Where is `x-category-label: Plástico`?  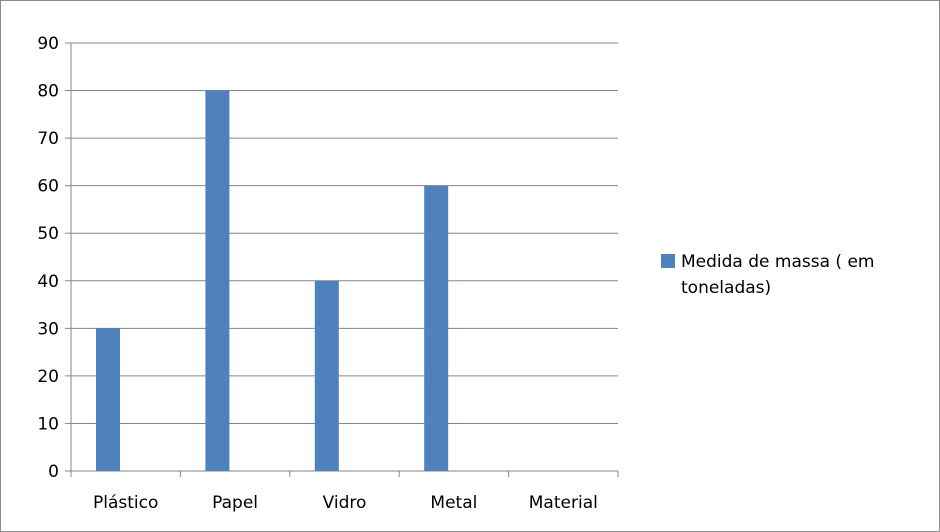
x-category-label: Plástico is located at coordinates (125, 503).